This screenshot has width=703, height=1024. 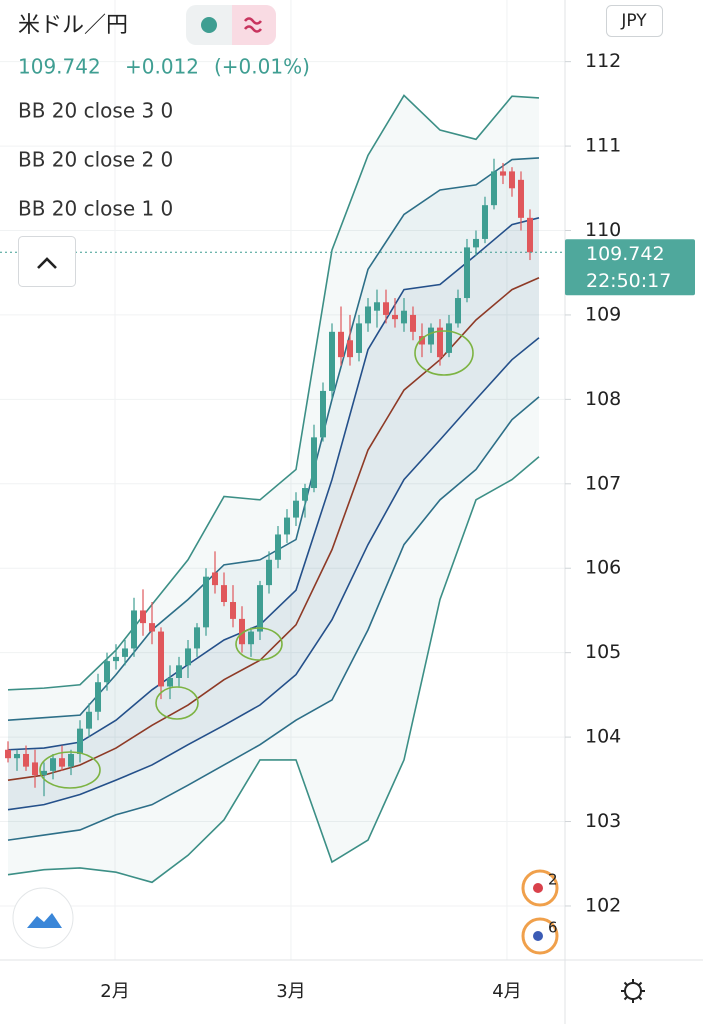 I want to click on currency-button: JPY, so click(x=634, y=21).